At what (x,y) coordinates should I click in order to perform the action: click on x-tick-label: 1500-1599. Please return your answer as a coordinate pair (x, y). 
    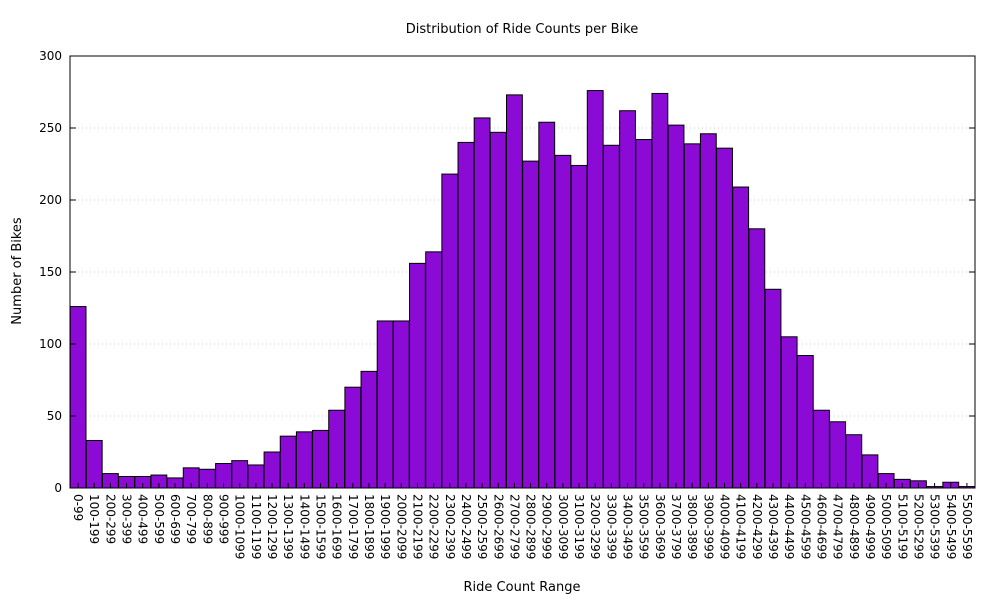
    Looking at the image, I should click on (320, 526).